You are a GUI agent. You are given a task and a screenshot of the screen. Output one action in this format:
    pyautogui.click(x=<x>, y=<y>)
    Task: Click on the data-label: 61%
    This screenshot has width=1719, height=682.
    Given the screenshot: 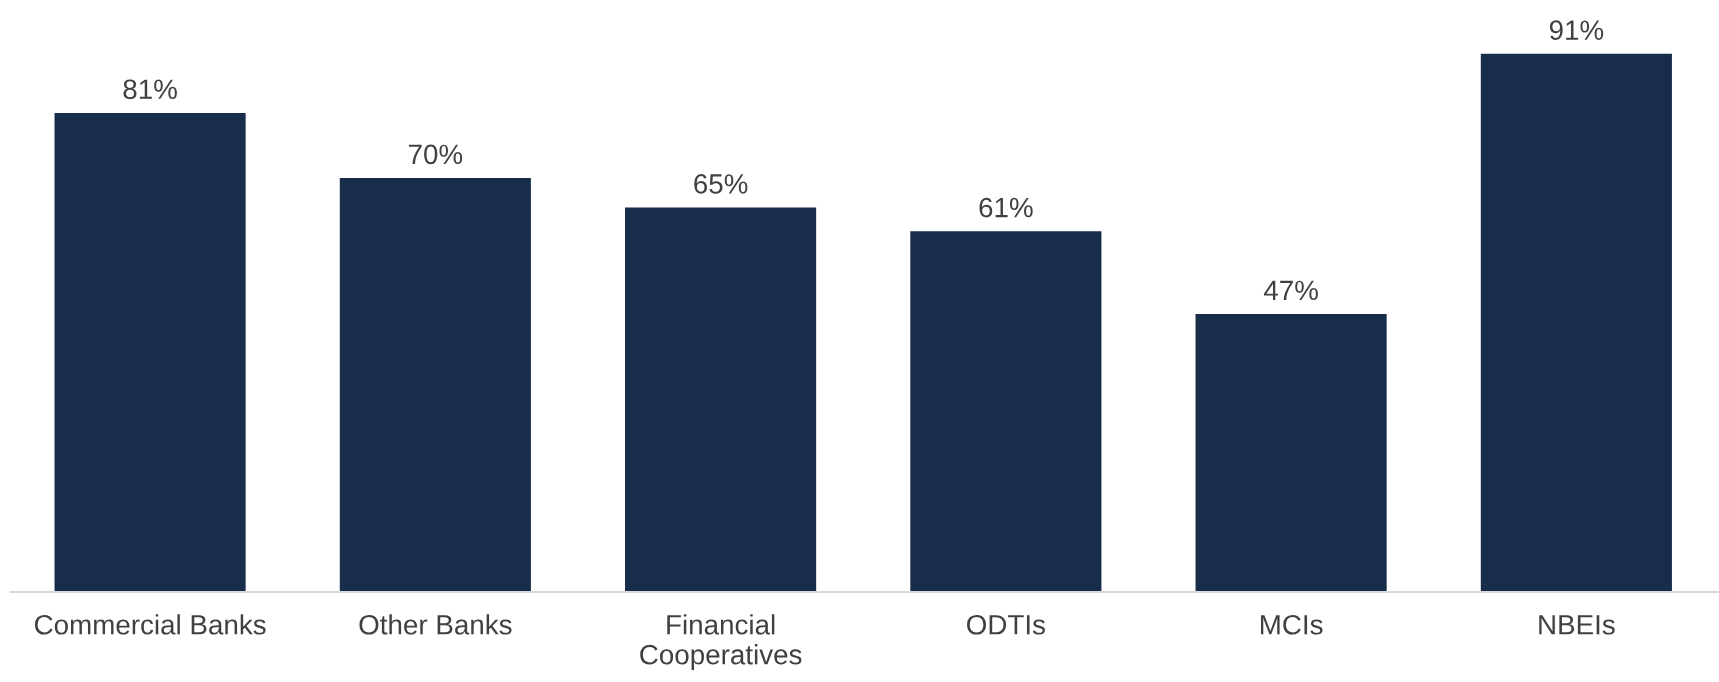 What is the action you would take?
    pyautogui.click(x=1006, y=207)
    